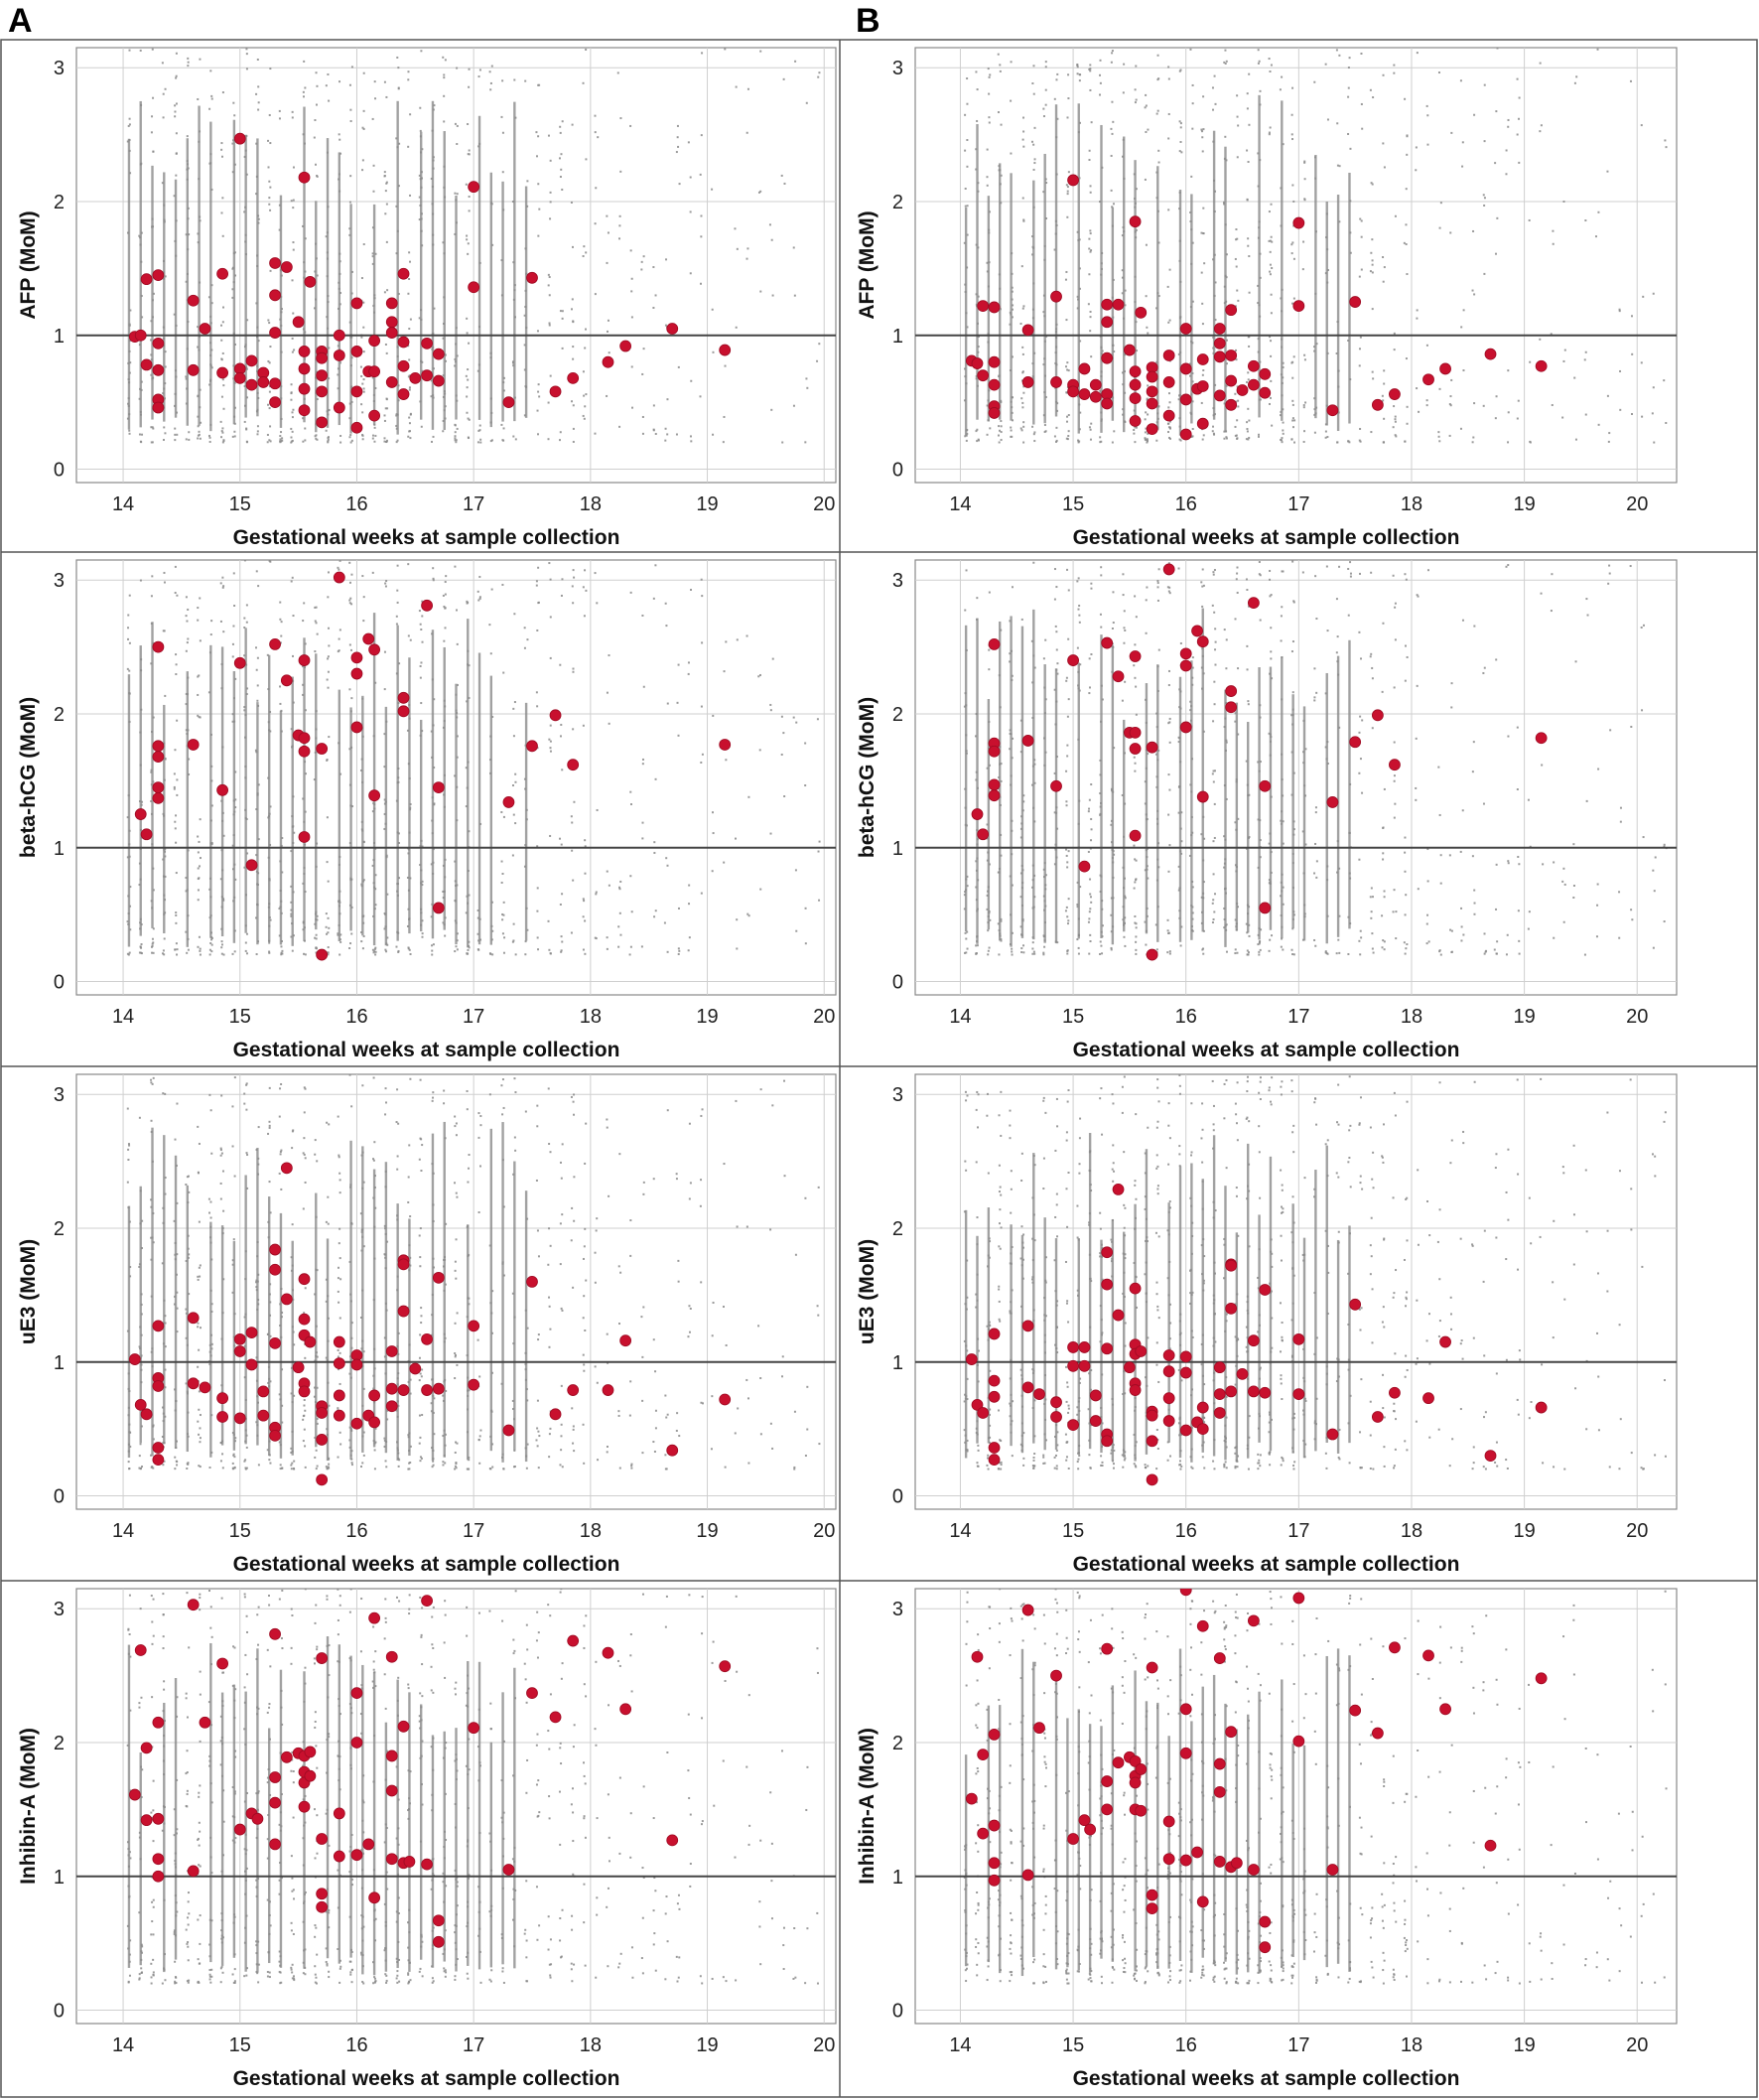  What do you see at coordinates (1073, 504) in the screenshot?
I see `x-tick-label: 15` at bounding box center [1073, 504].